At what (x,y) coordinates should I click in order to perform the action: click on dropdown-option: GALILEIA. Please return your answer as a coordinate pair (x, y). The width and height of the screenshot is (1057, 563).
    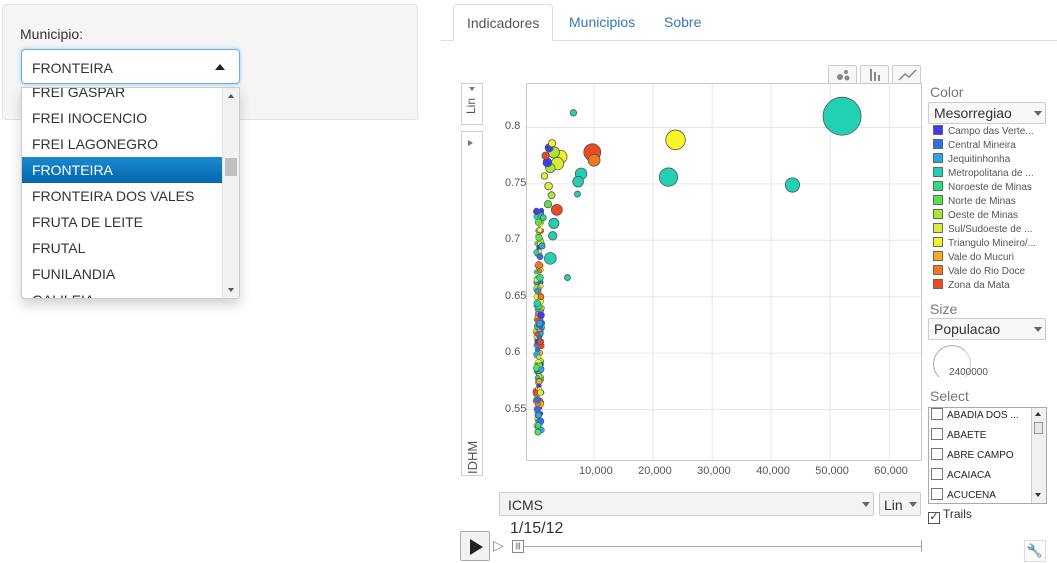
    Looking at the image, I should click on (123, 292).